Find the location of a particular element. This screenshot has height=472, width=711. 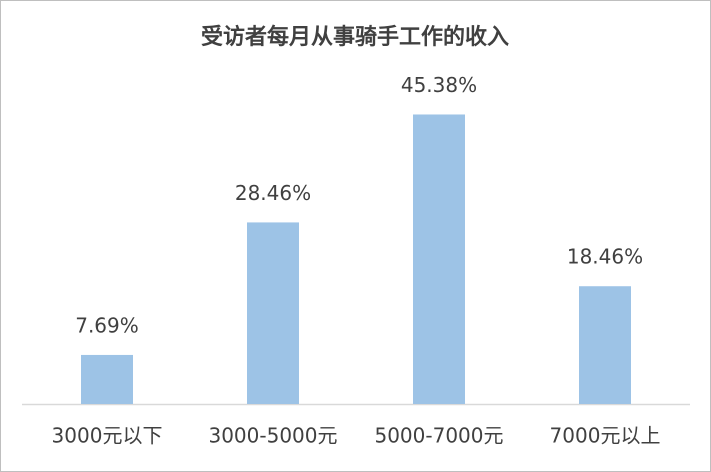

x-tick-label: 5000-7000元 is located at coordinates (438, 436).